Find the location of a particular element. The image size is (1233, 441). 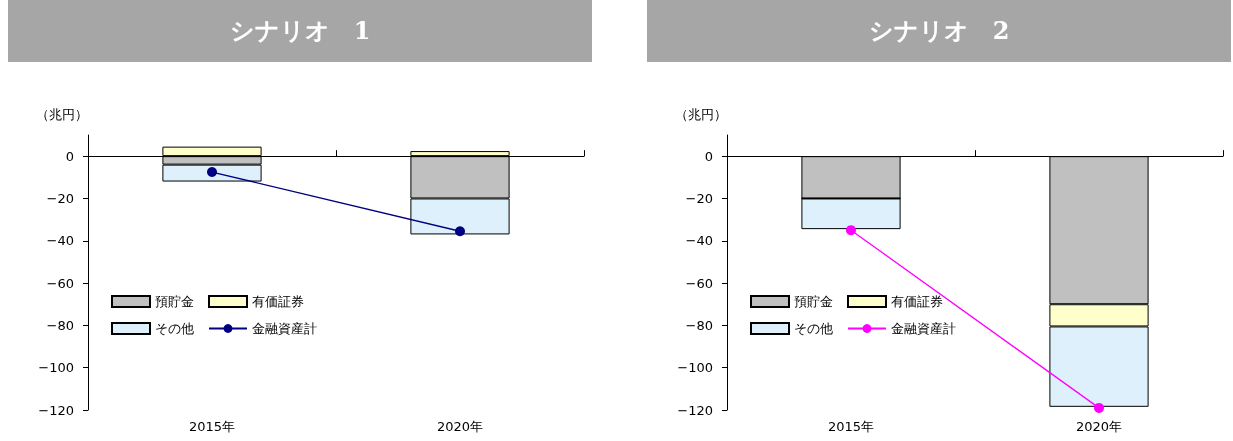

chart-title: シナリオ 1 is located at coordinates (300, 31).